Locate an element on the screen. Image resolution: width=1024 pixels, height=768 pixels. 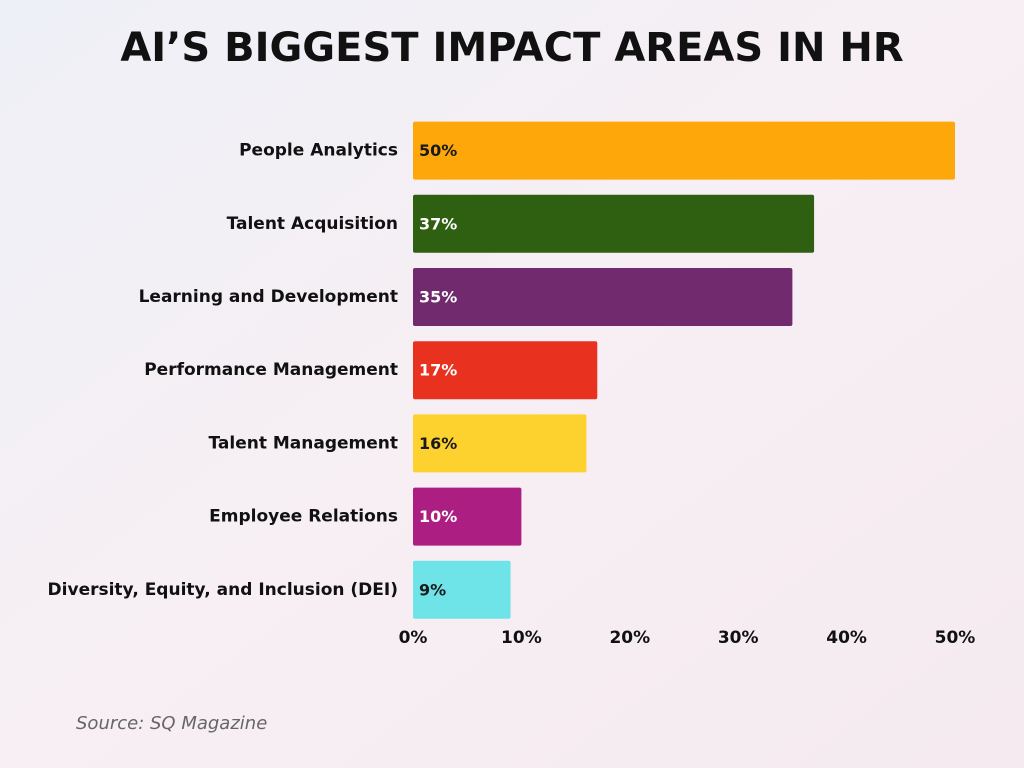
category-label: Diversity, Equity, and Inclusion (DEI) is located at coordinates (223, 590).